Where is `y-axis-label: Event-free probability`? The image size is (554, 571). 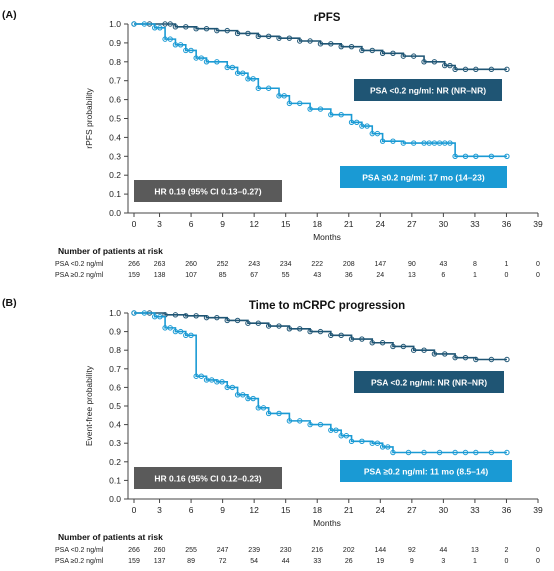
y-axis-label: Event-free probability is located at coordinates (89, 405).